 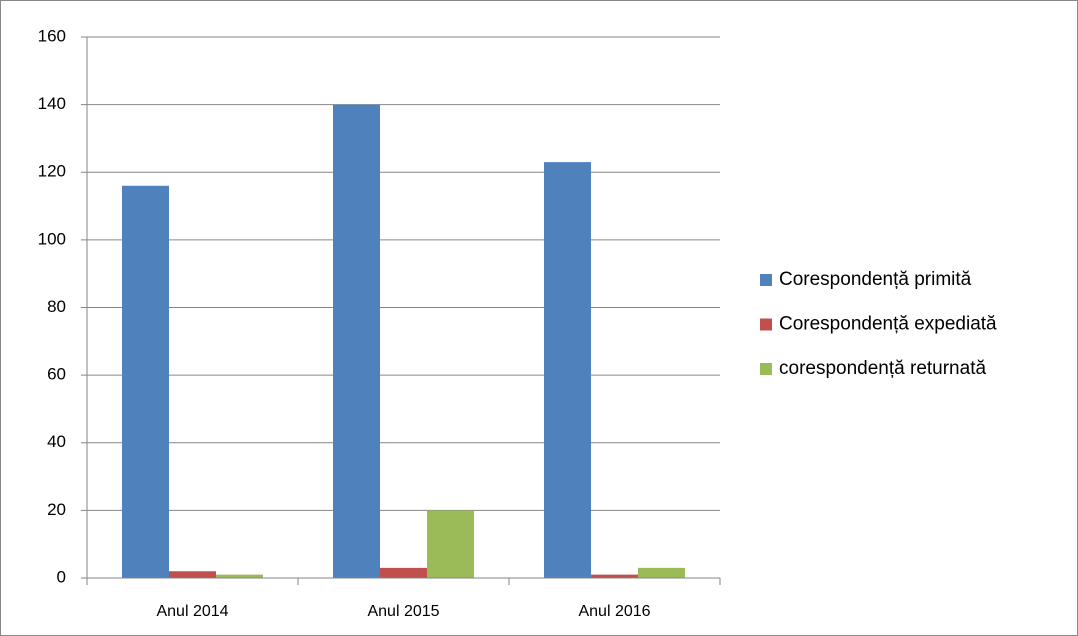 What do you see at coordinates (56, 441) in the screenshot?
I see `y-tick-label: 40` at bounding box center [56, 441].